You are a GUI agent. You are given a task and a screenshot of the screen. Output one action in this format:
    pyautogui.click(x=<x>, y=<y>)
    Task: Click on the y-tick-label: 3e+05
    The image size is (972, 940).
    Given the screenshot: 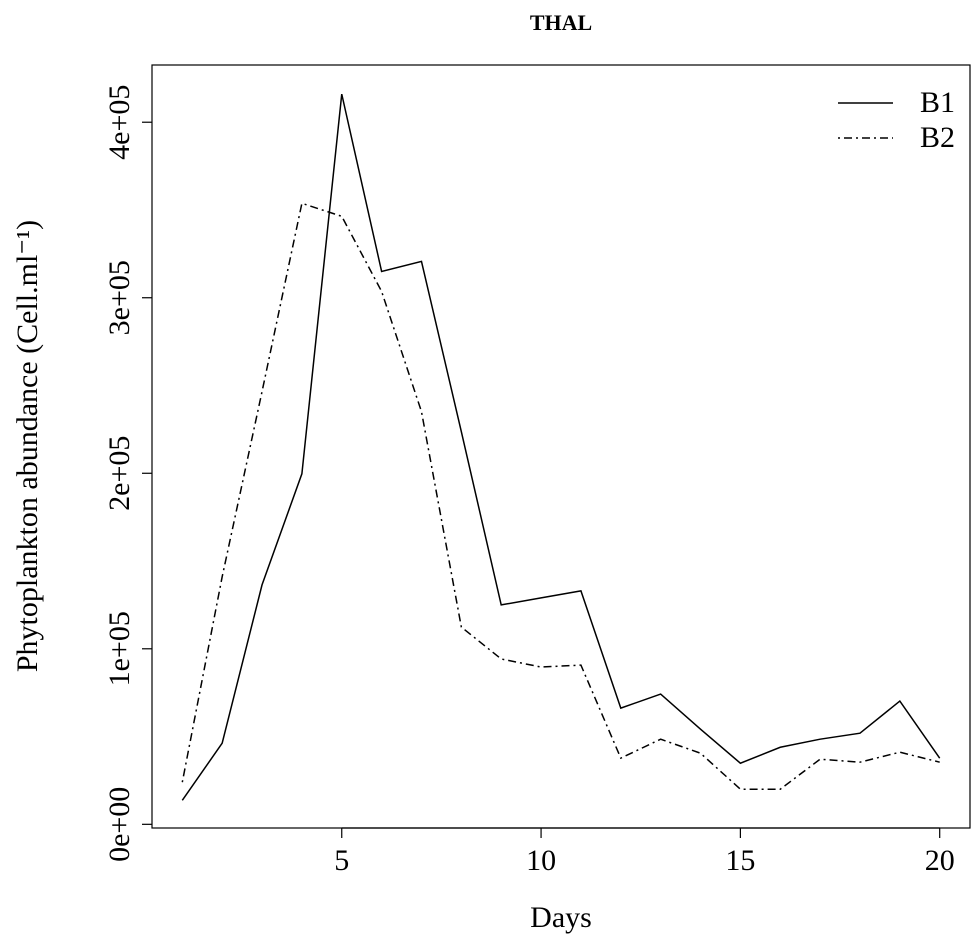 What is the action you would take?
    pyautogui.click(x=119, y=297)
    